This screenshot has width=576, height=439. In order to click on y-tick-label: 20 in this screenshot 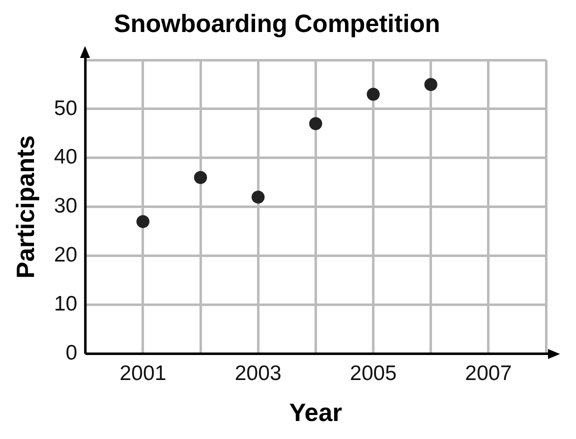, I will do `click(66, 255)`.